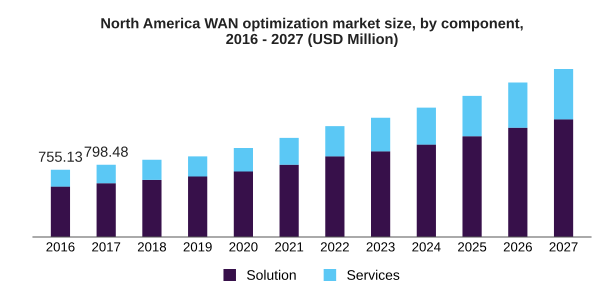 Image resolution: width=600 pixels, height=300 pixels. Describe the element at coordinates (60, 157) in the screenshot. I see `annotation: 755.13` at that location.